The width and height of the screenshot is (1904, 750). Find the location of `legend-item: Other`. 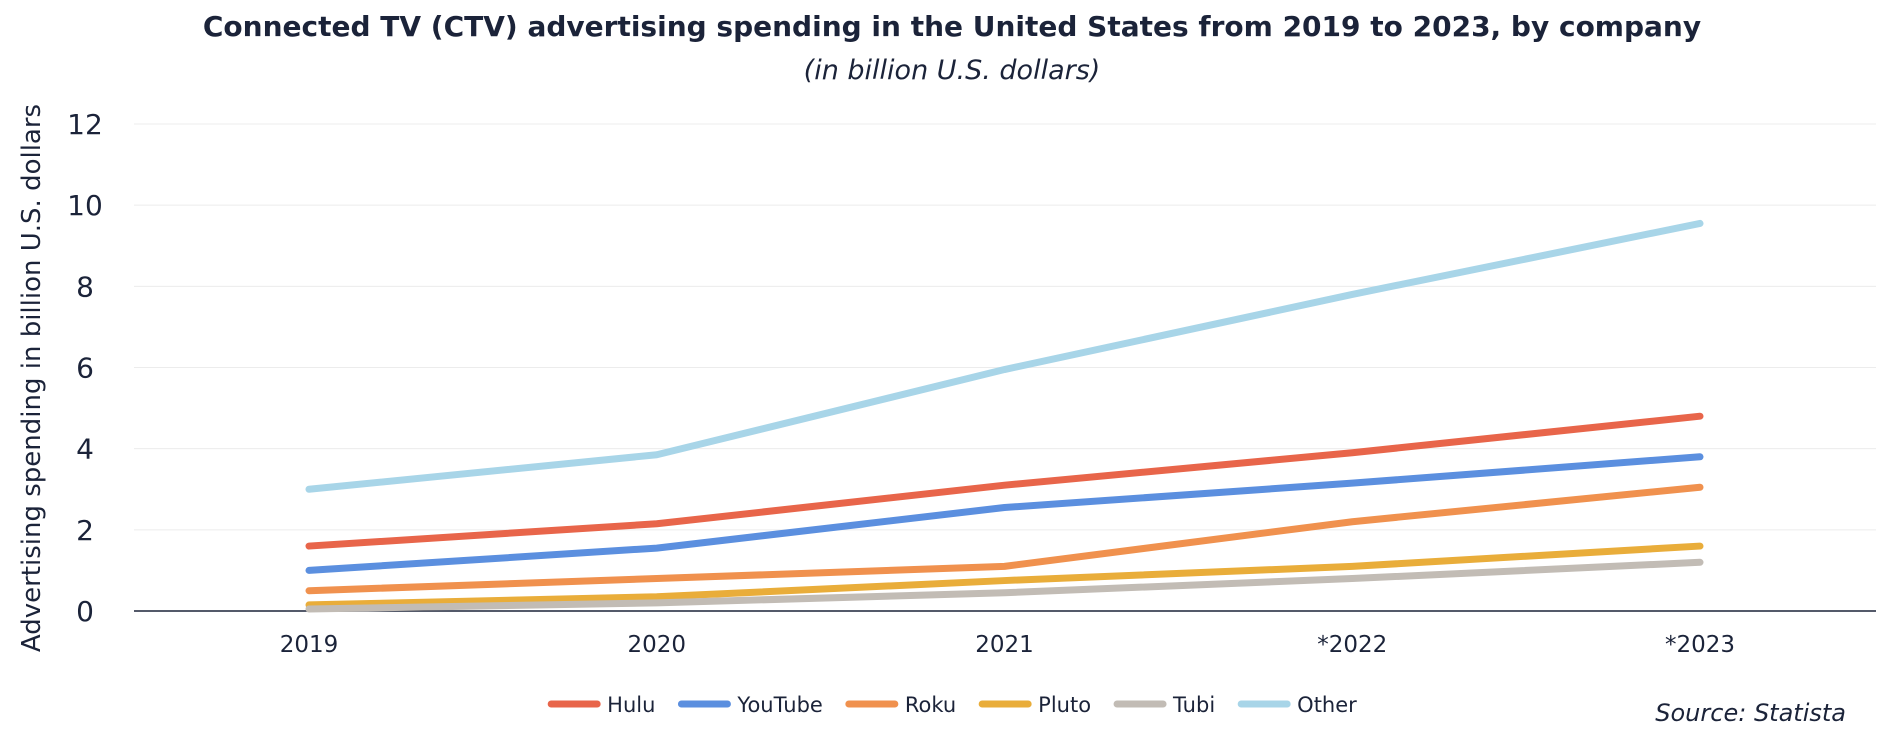

legend-item: Other is located at coordinates (1297, 705).